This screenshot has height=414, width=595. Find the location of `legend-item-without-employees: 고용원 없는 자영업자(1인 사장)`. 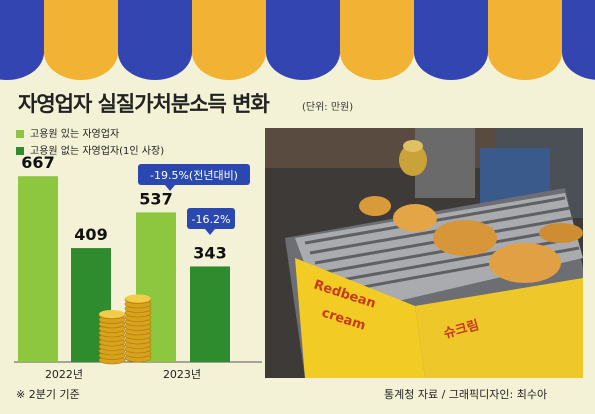

legend-item-without-employees: 고용원 없는 자영업자(1인 사장) is located at coordinates (90, 149).